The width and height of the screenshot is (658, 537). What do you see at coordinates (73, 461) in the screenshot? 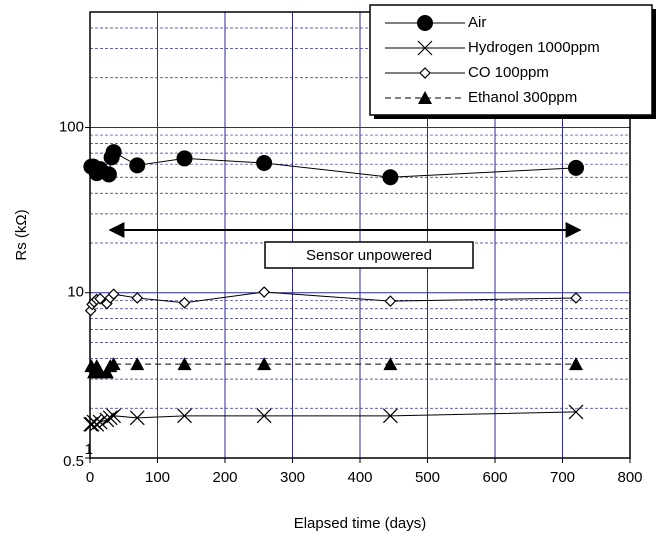
I see `y-bottom-label: 0.5` at bounding box center [73, 461].